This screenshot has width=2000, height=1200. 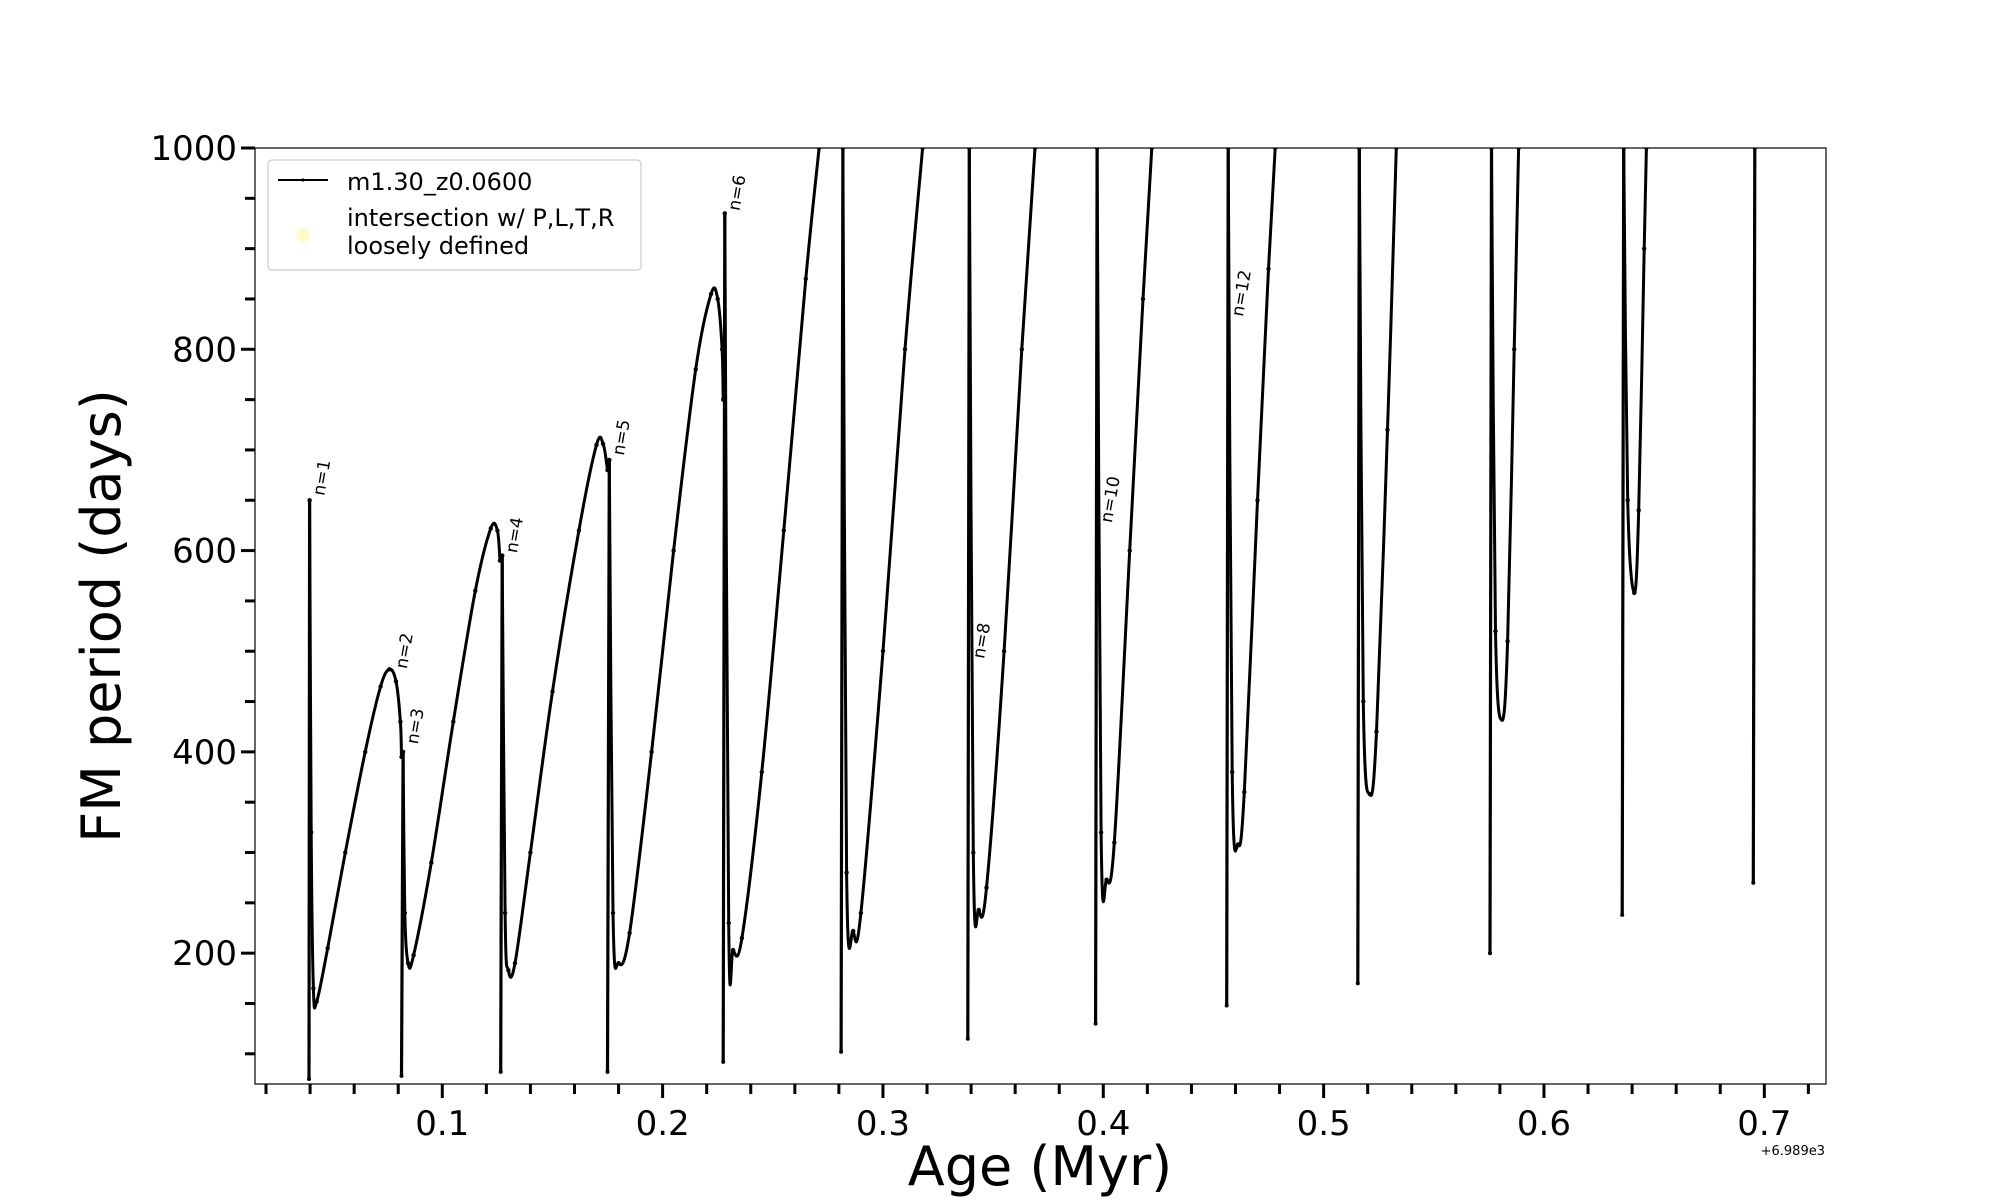 I want to click on x-tick-label: 0.6, so click(x=1544, y=1124).